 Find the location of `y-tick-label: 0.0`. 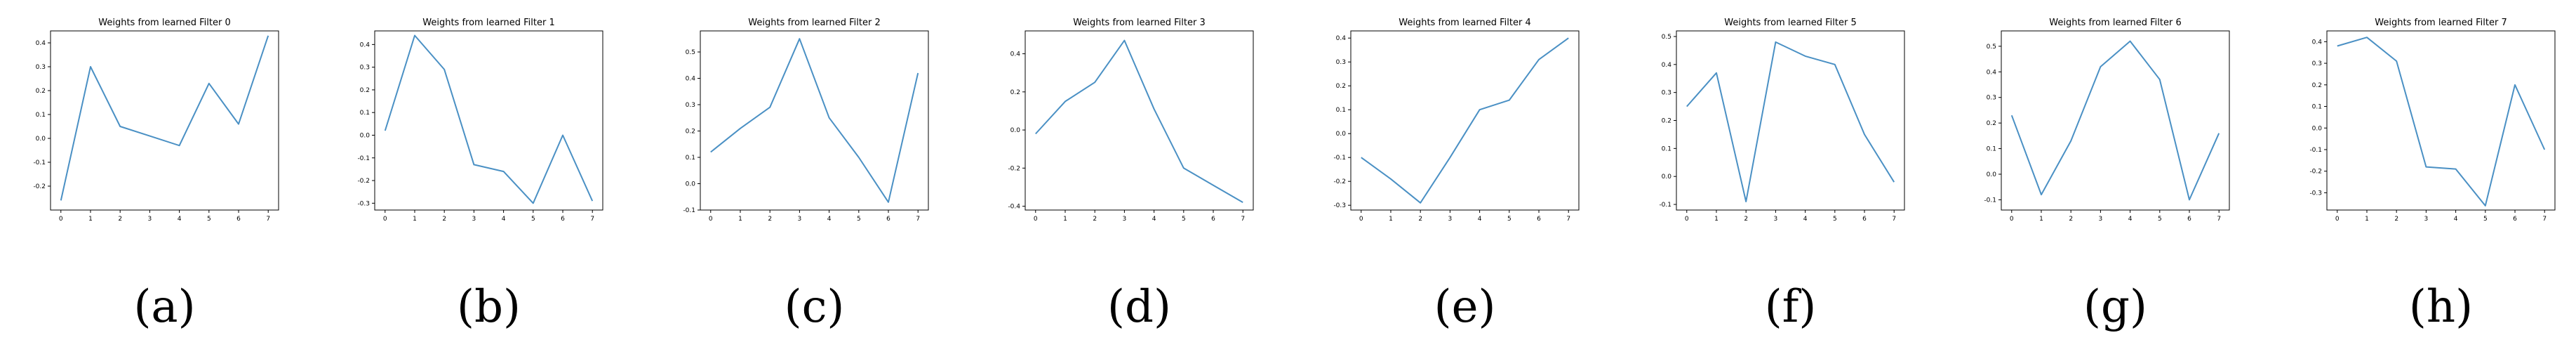

y-tick-label: 0.0 is located at coordinates (1015, 131).